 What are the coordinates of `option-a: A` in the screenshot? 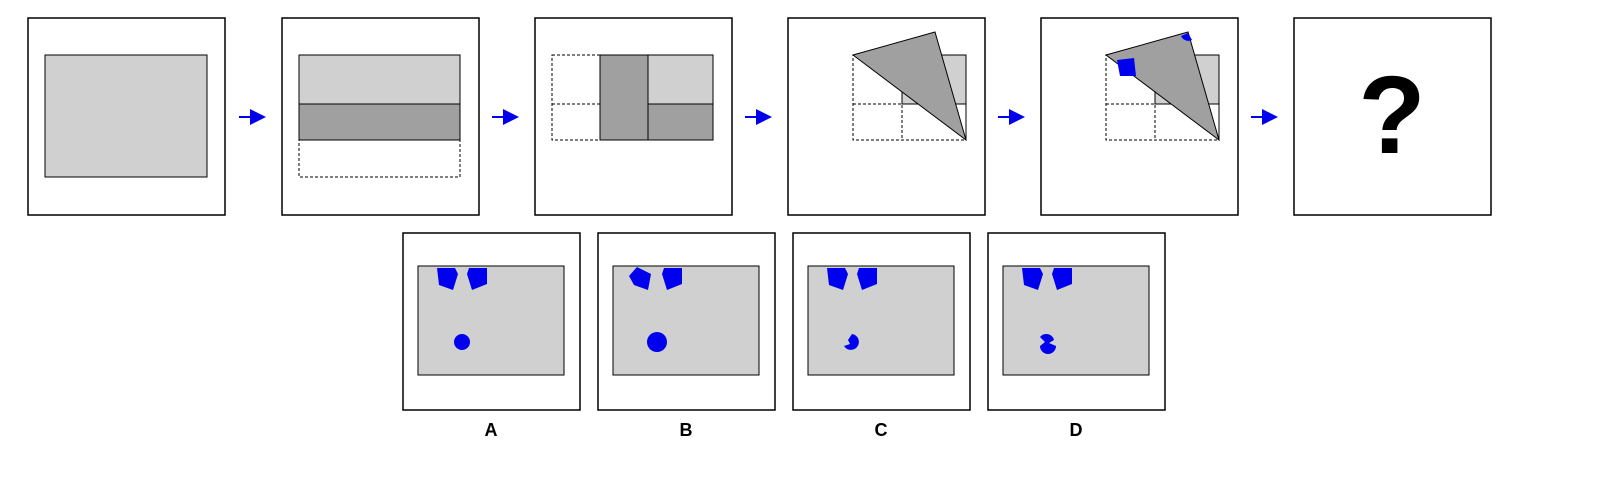 It's located at (491, 336).